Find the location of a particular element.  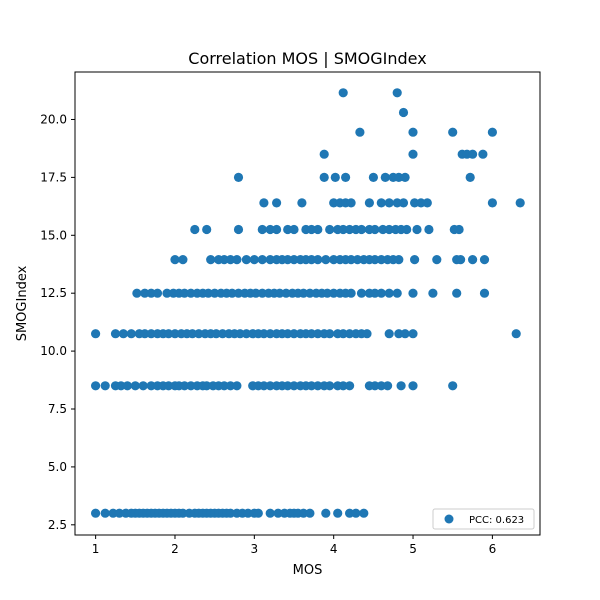

y-tick-label: 17.5 is located at coordinates (53, 177).